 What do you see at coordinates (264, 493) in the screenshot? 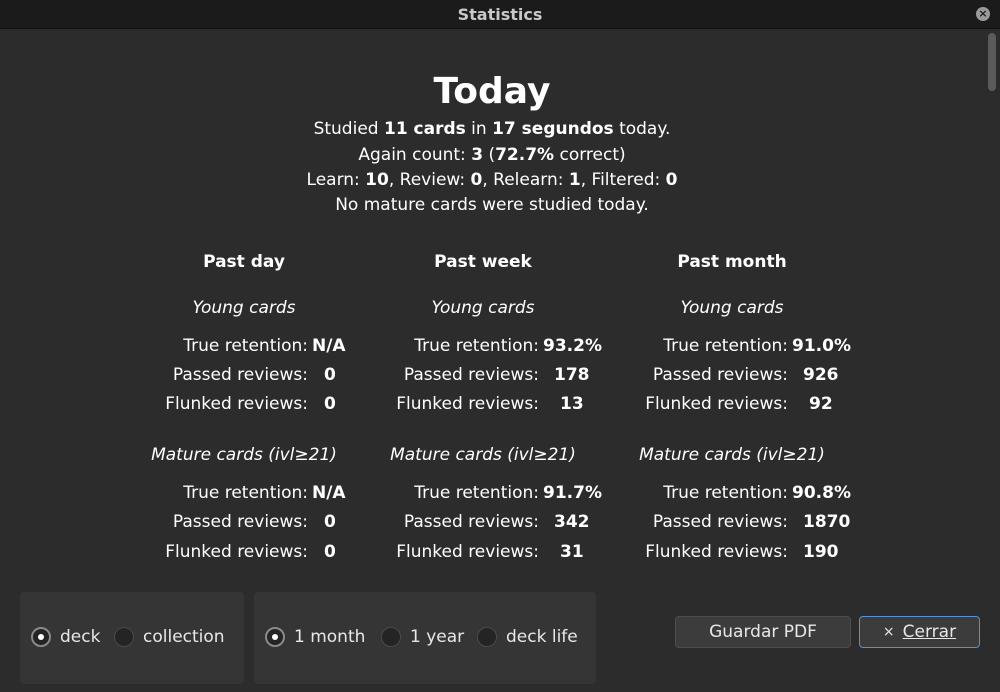
I see `mature-true-retention: True retention: N/A` at bounding box center [264, 493].